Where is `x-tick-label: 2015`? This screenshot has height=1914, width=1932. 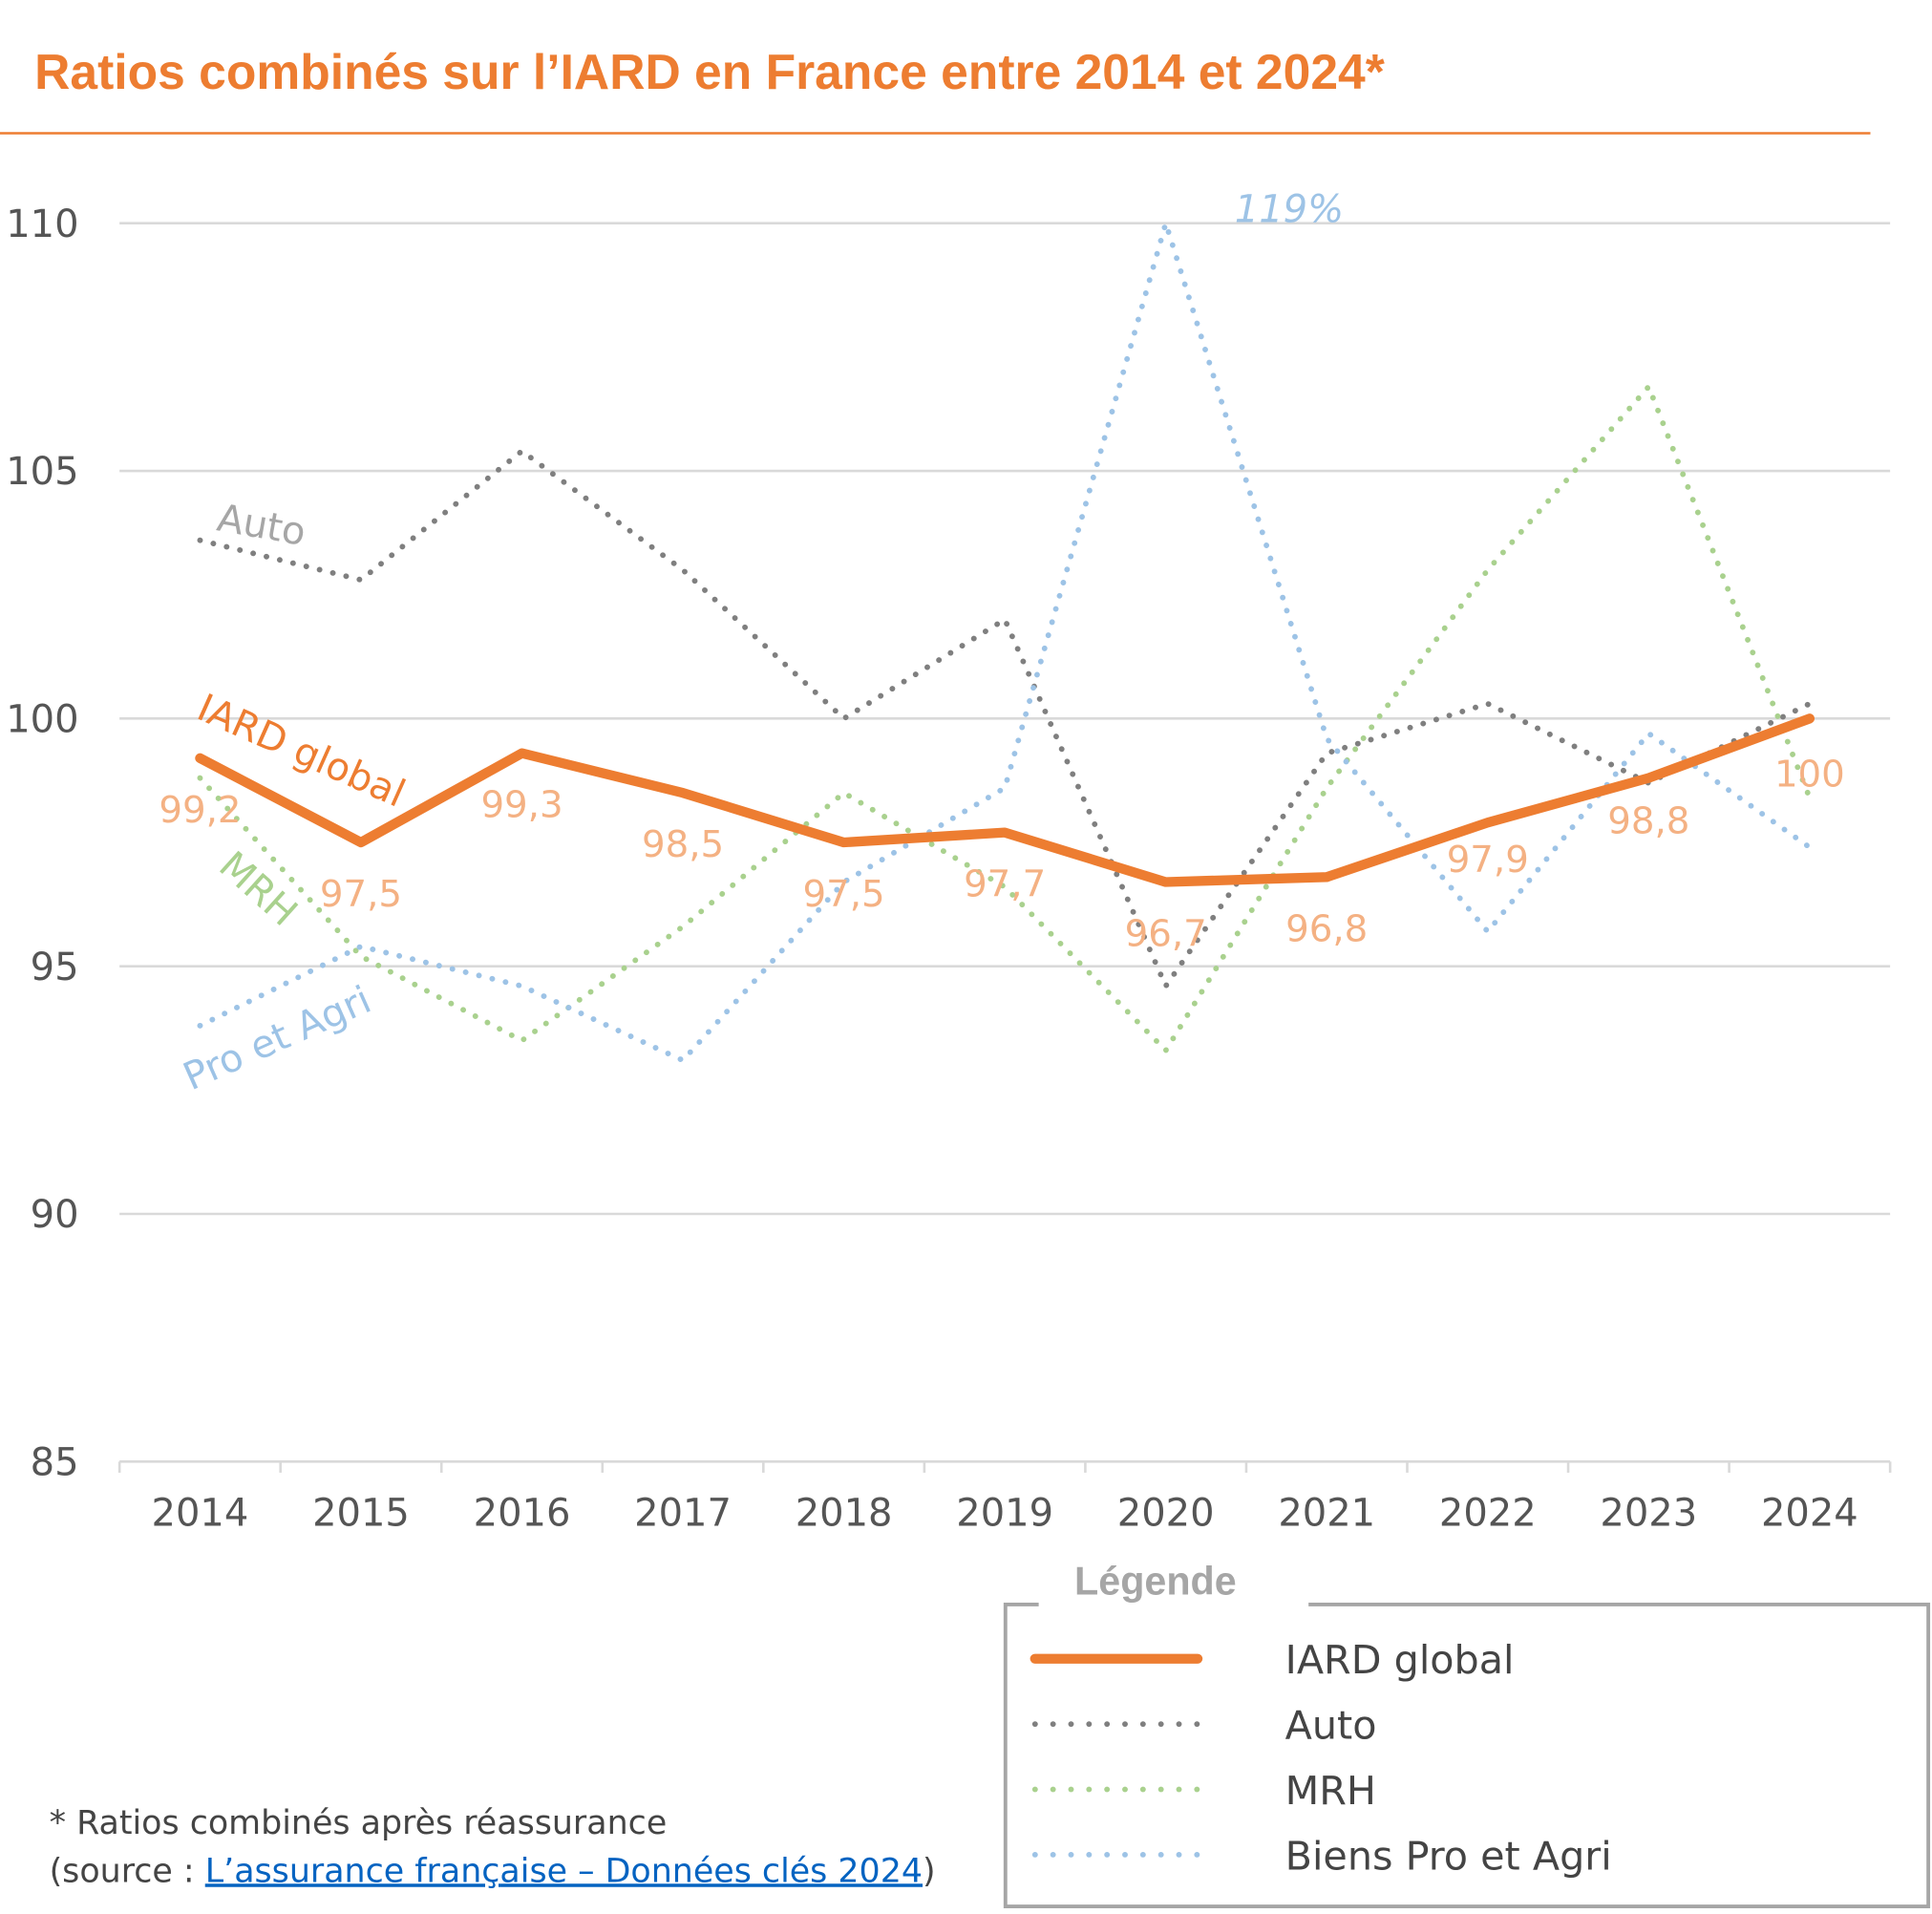 x-tick-label: 2015 is located at coordinates (361, 1513).